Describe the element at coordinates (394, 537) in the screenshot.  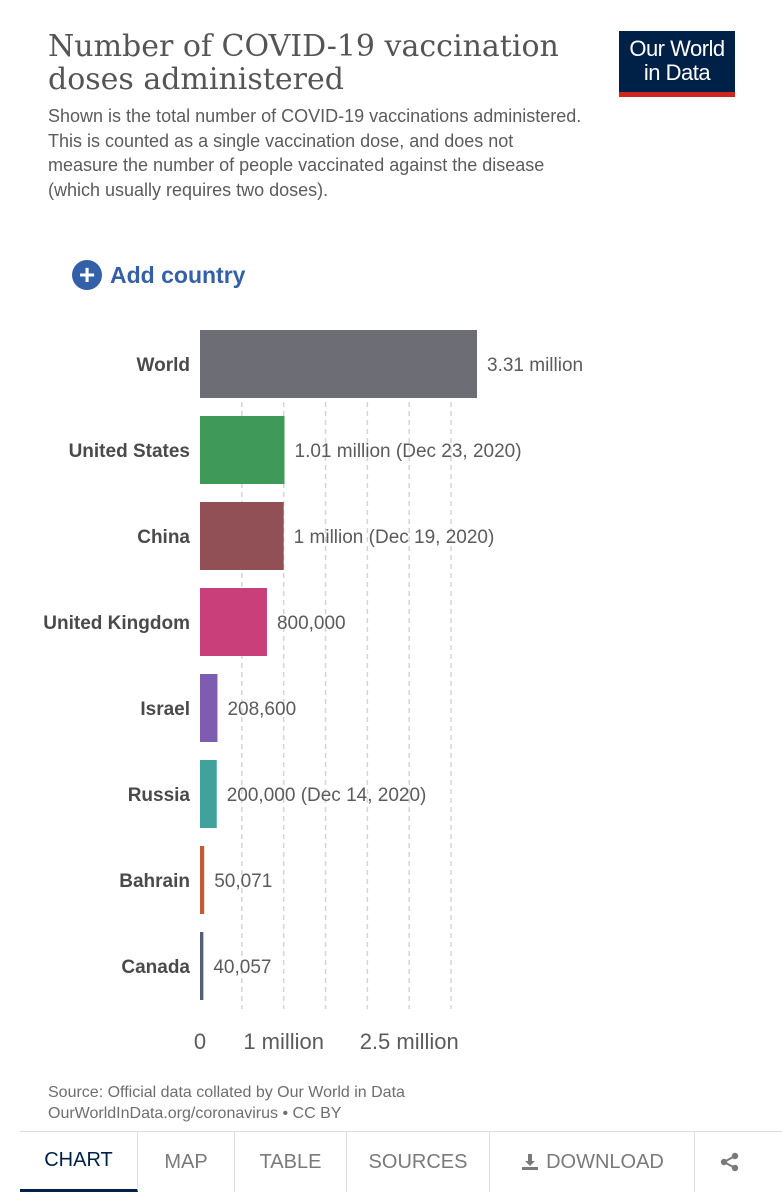
I see `value-label: 1 million (Dec 19, 2020)` at that location.